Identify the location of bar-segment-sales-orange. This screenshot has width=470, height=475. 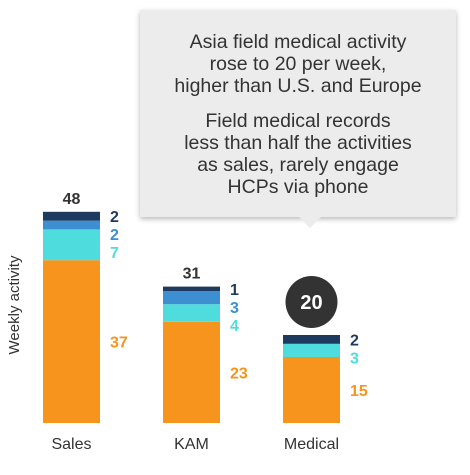
(71, 341).